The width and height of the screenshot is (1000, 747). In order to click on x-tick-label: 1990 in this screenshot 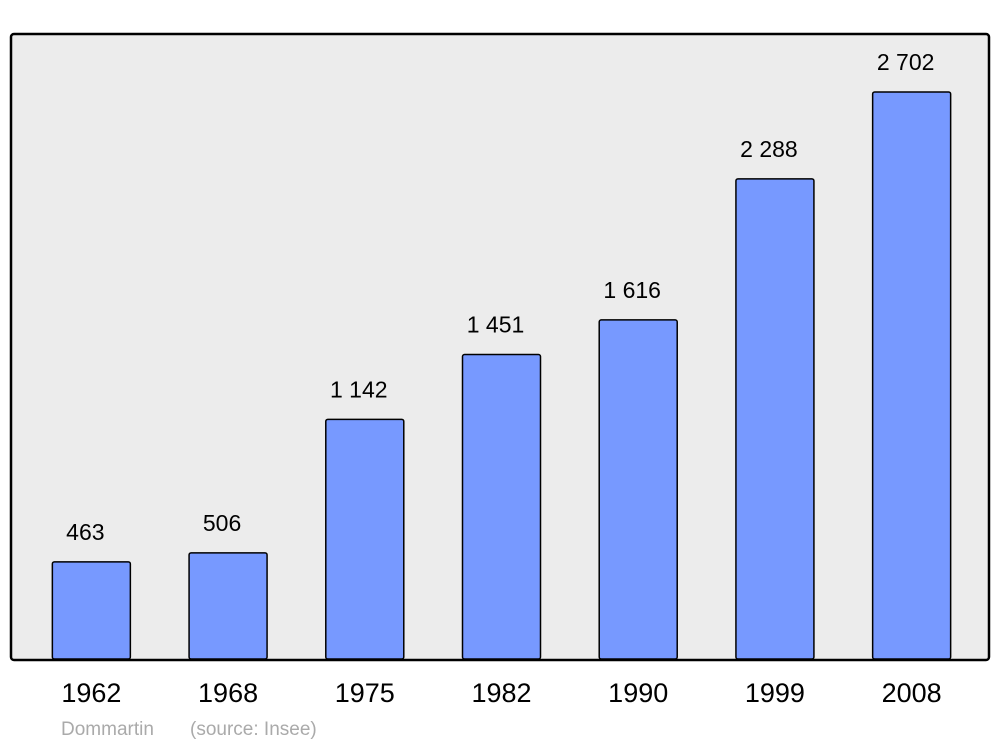, I will do `click(638, 693)`.